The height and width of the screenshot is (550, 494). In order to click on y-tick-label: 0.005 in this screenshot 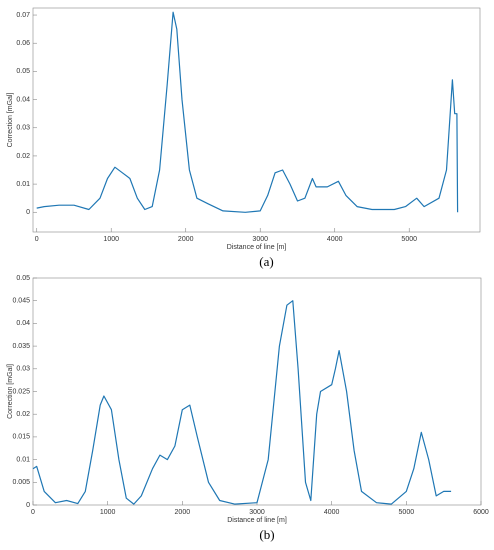, I will do `click(21, 482)`.